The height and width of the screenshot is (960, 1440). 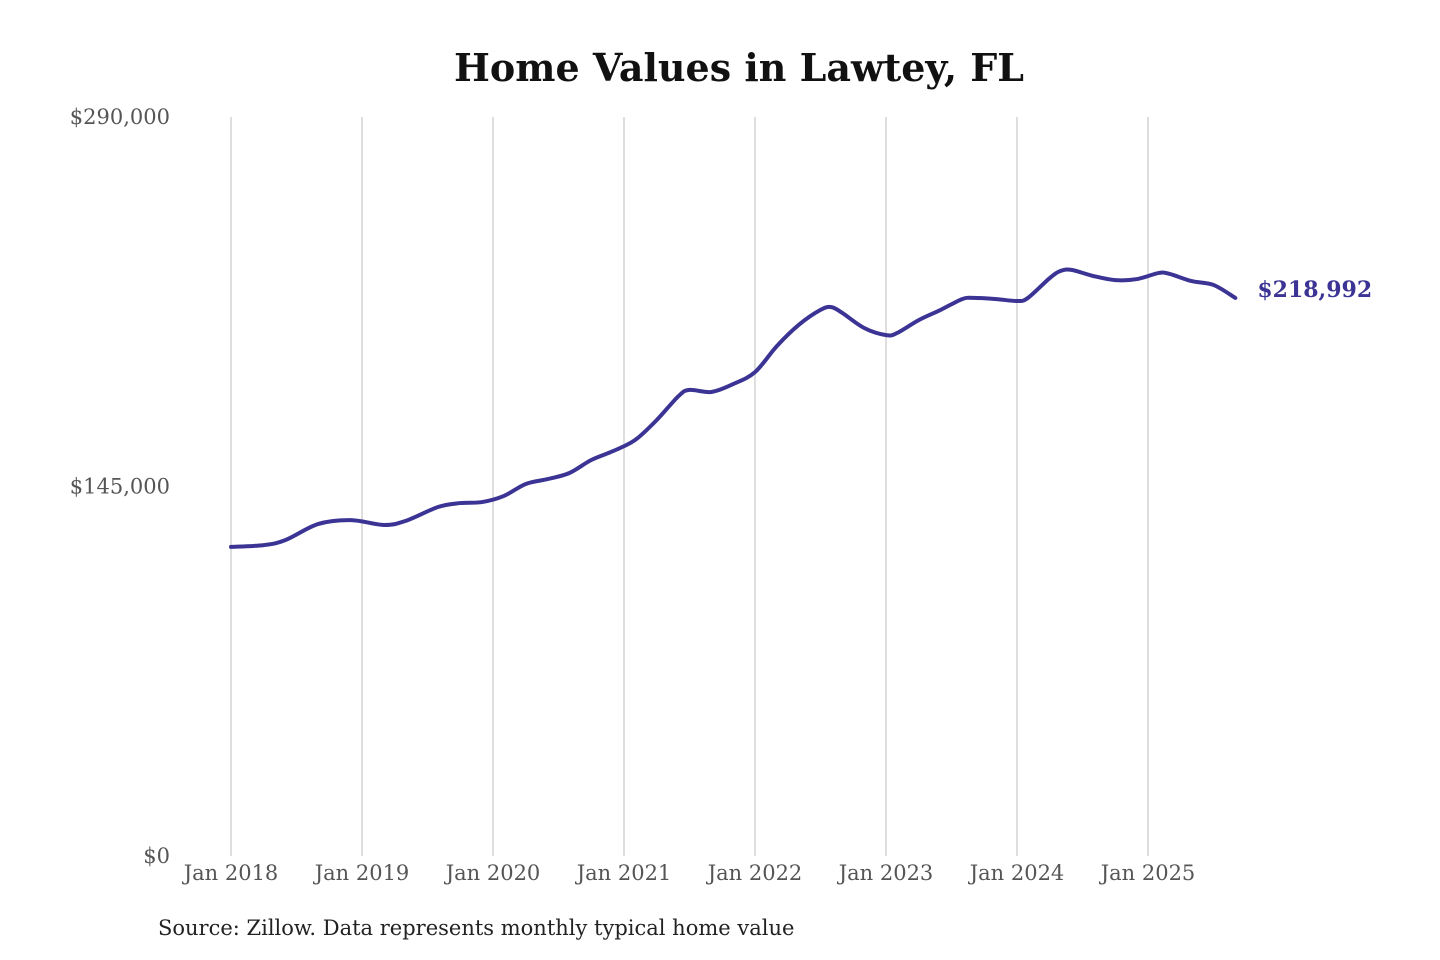 What do you see at coordinates (156, 856) in the screenshot?
I see `y-tick-label: $0` at bounding box center [156, 856].